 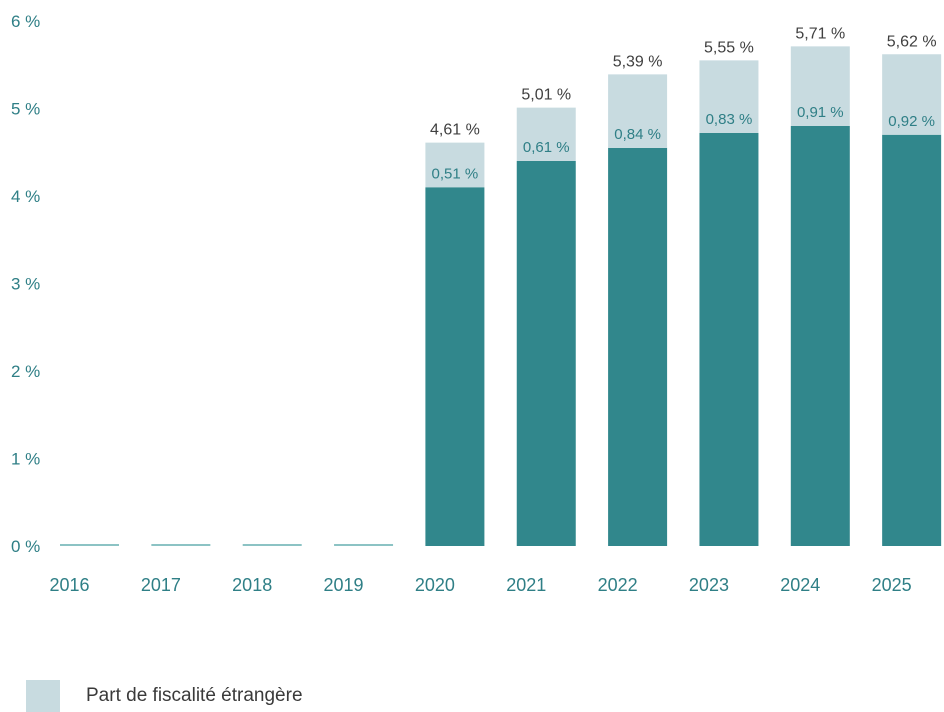 What do you see at coordinates (637, 134) in the screenshot?
I see `data-label-foreign-share: 0,84 %` at bounding box center [637, 134].